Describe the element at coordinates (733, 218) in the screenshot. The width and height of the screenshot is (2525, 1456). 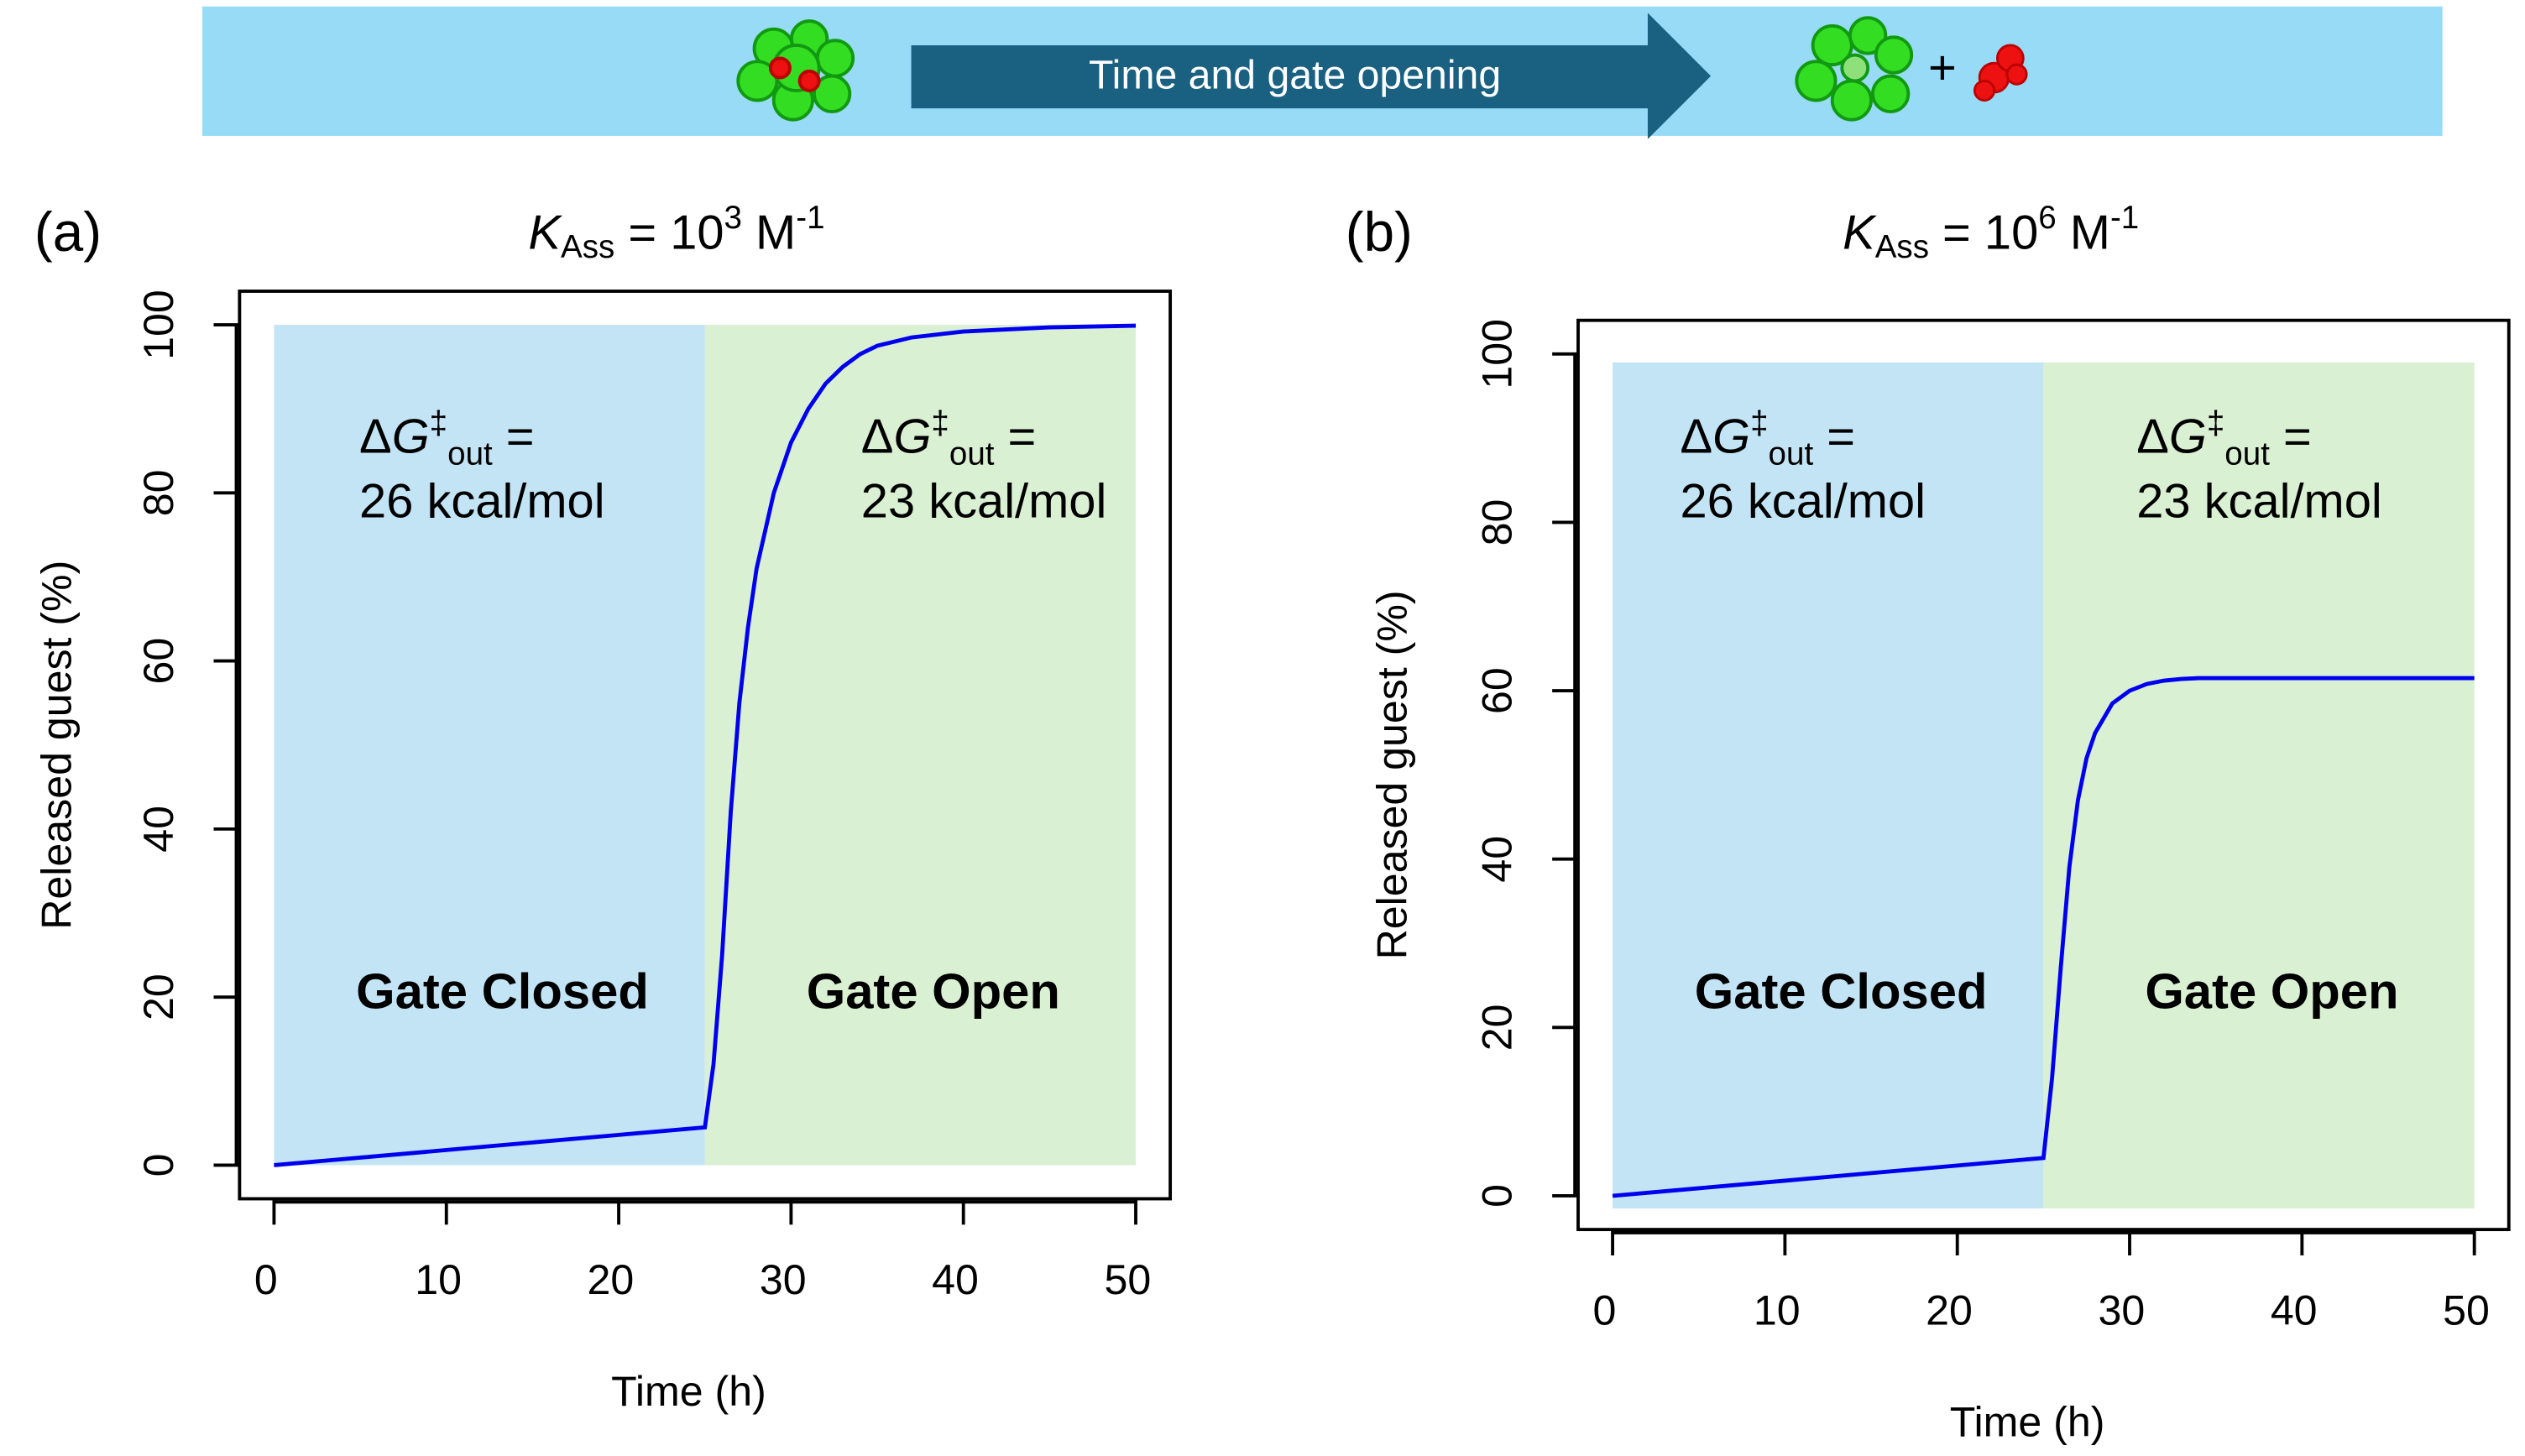
I see `title-part: 3` at that location.